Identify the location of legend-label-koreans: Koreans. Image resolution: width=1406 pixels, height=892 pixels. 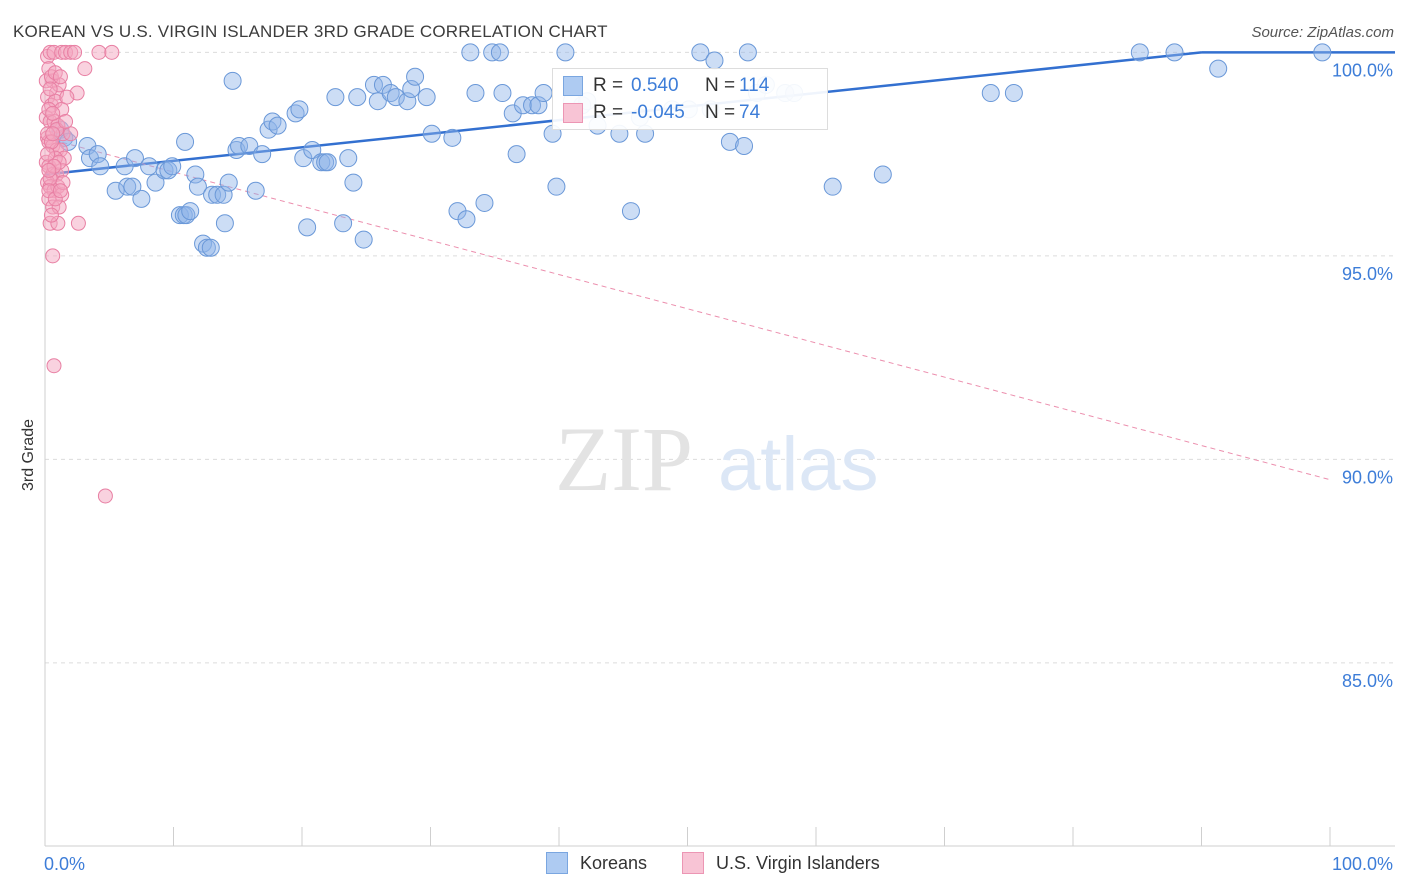
(614, 862).